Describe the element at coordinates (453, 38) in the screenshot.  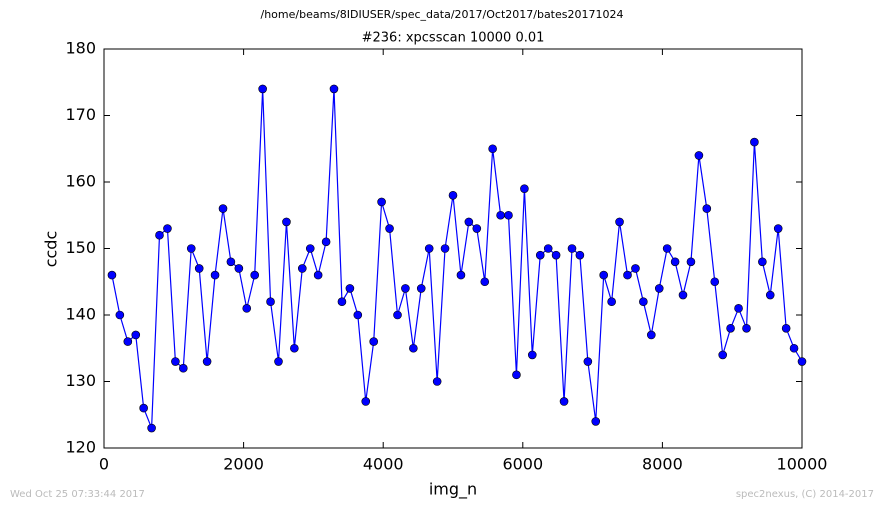
I see `chart-title: #236: xpcsscan 10000 0.01` at that location.